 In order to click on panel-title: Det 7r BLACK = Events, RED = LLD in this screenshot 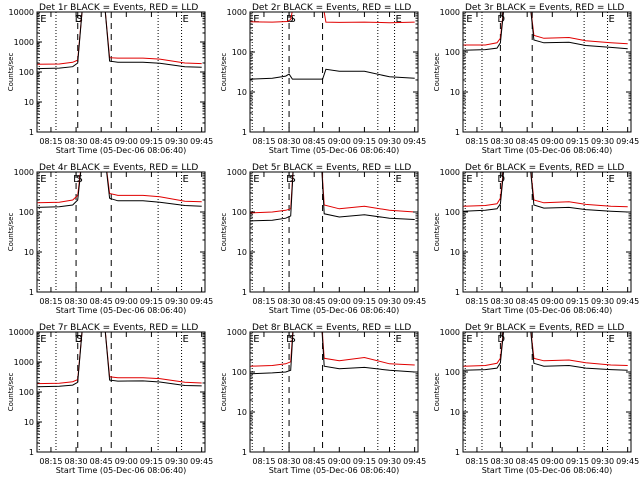, I will do `click(118, 328)`.